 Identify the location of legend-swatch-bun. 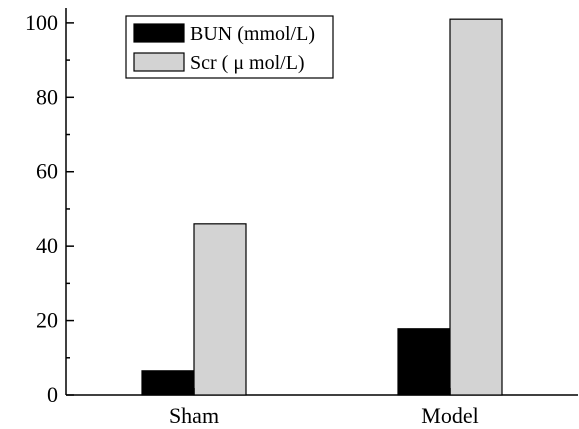
(159, 33).